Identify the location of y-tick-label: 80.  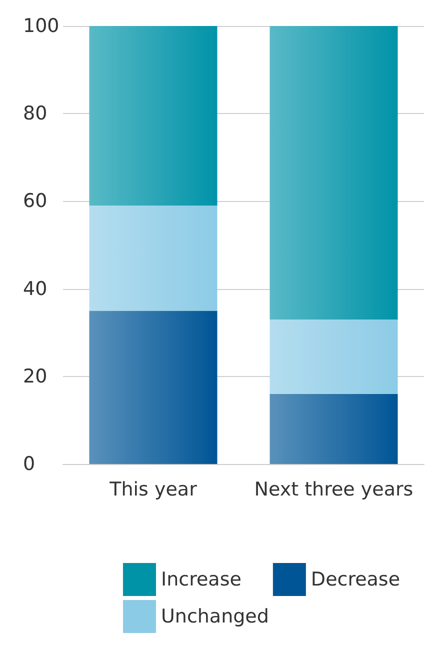
(35, 113).